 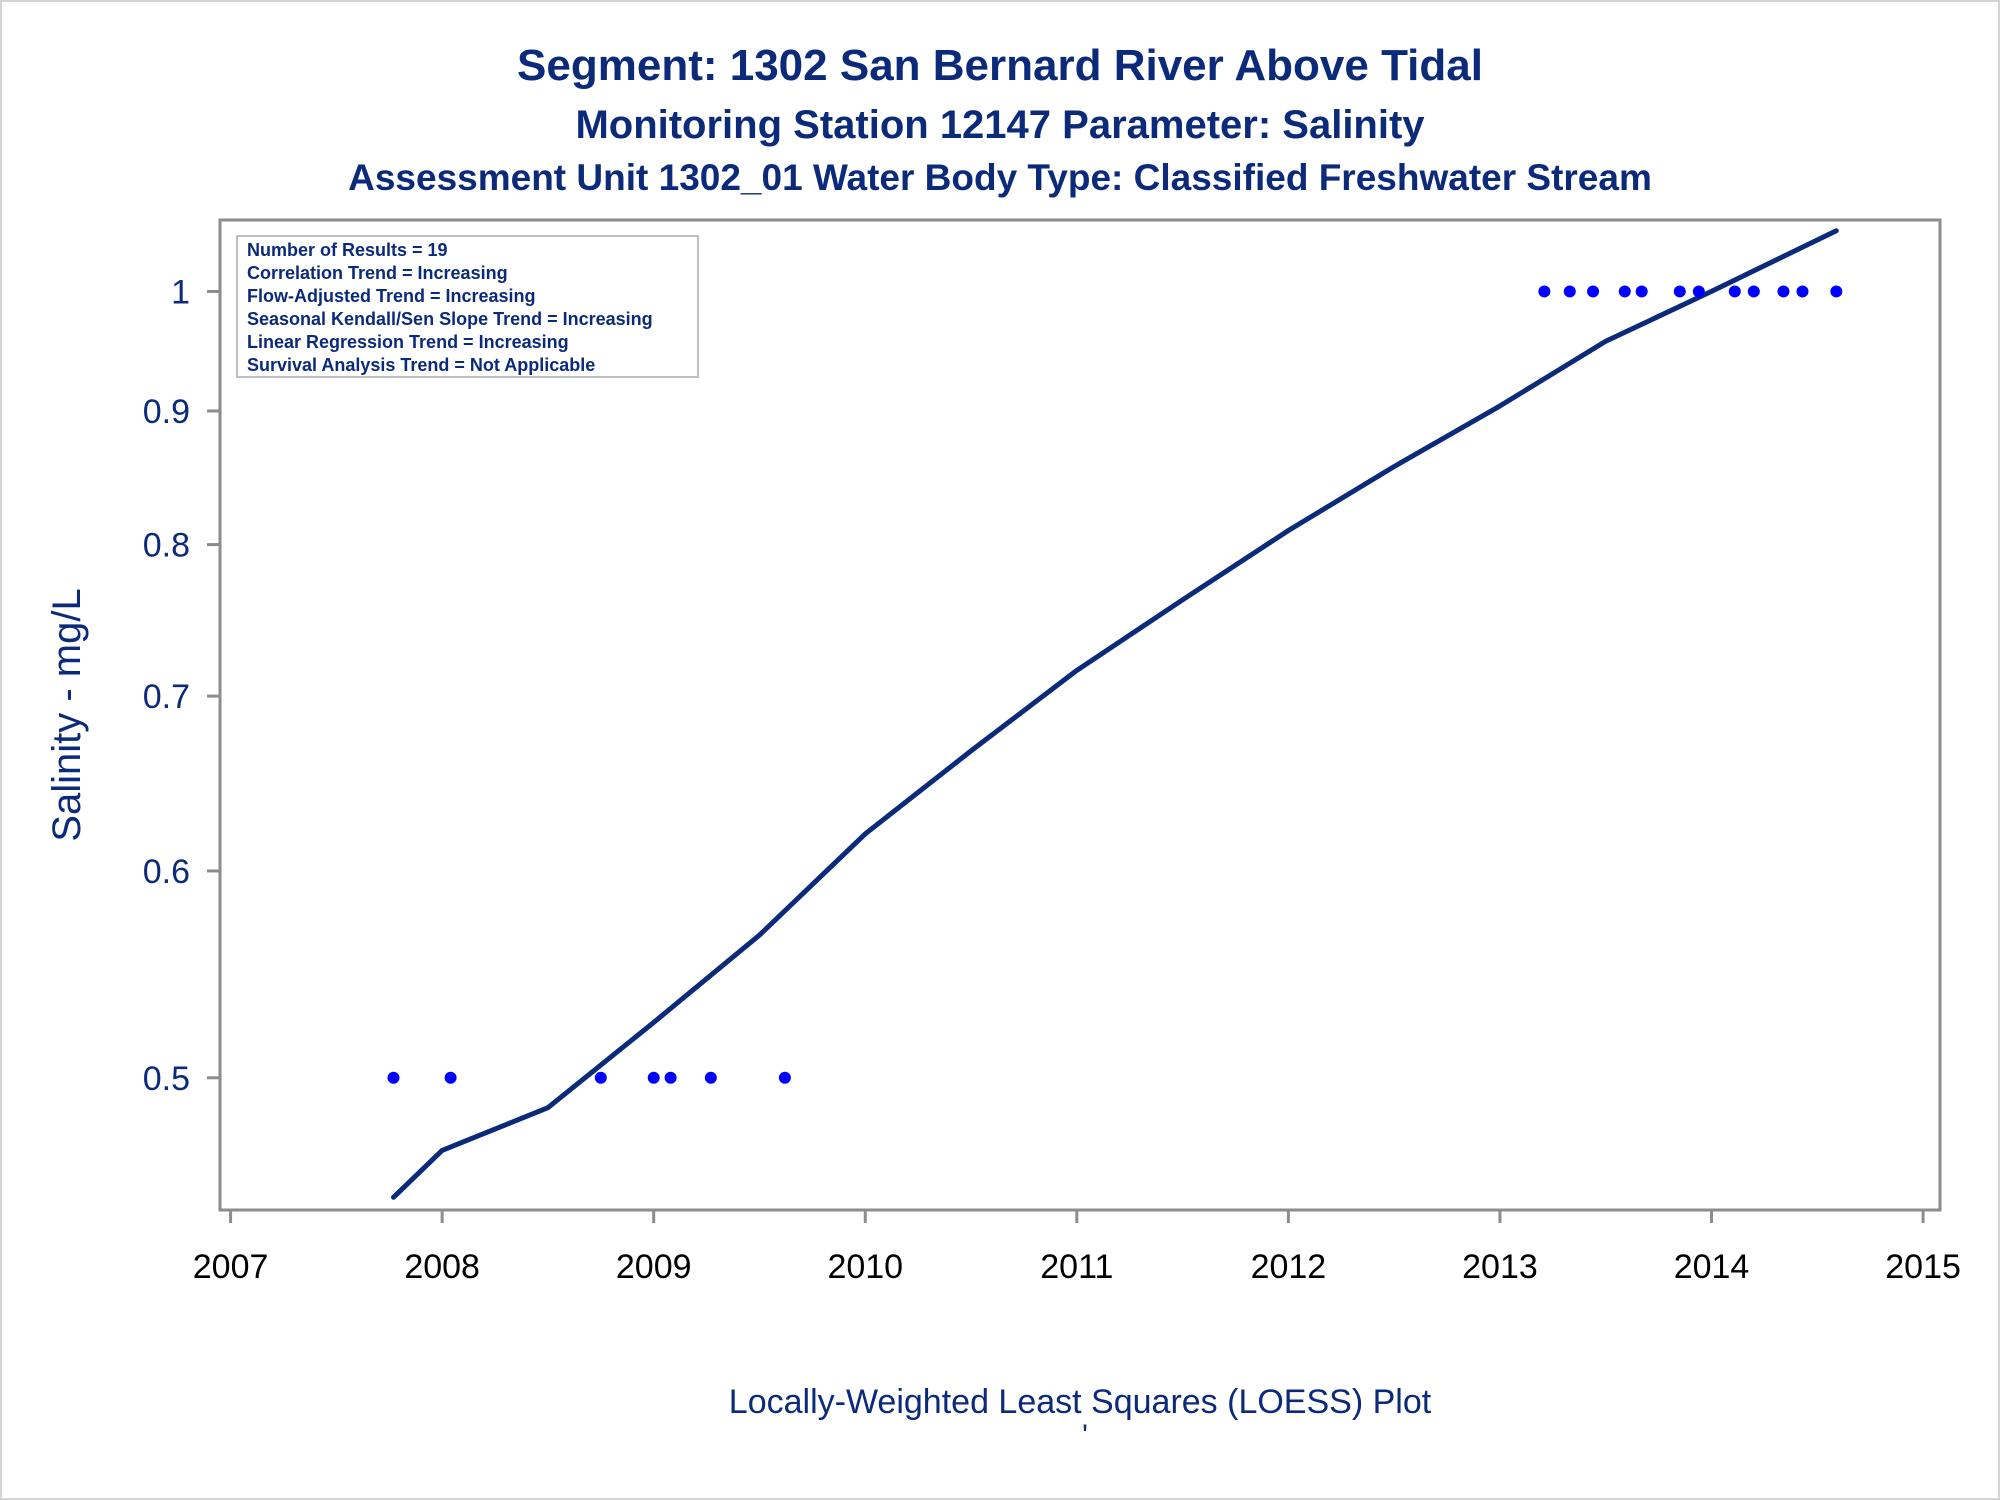 I want to click on y-axis: 0.5 0.6 0.7 0.8 0.9 1, so click(x=181, y=685).